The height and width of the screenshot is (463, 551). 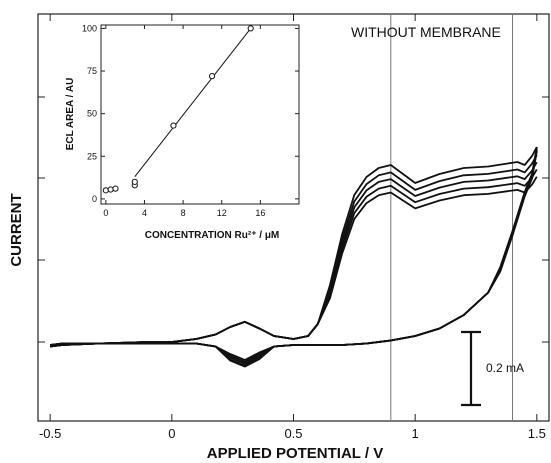 What do you see at coordinates (50, 433) in the screenshot?
I see `main-x-tick-label: -0.5` at bounding box center [50, 433].